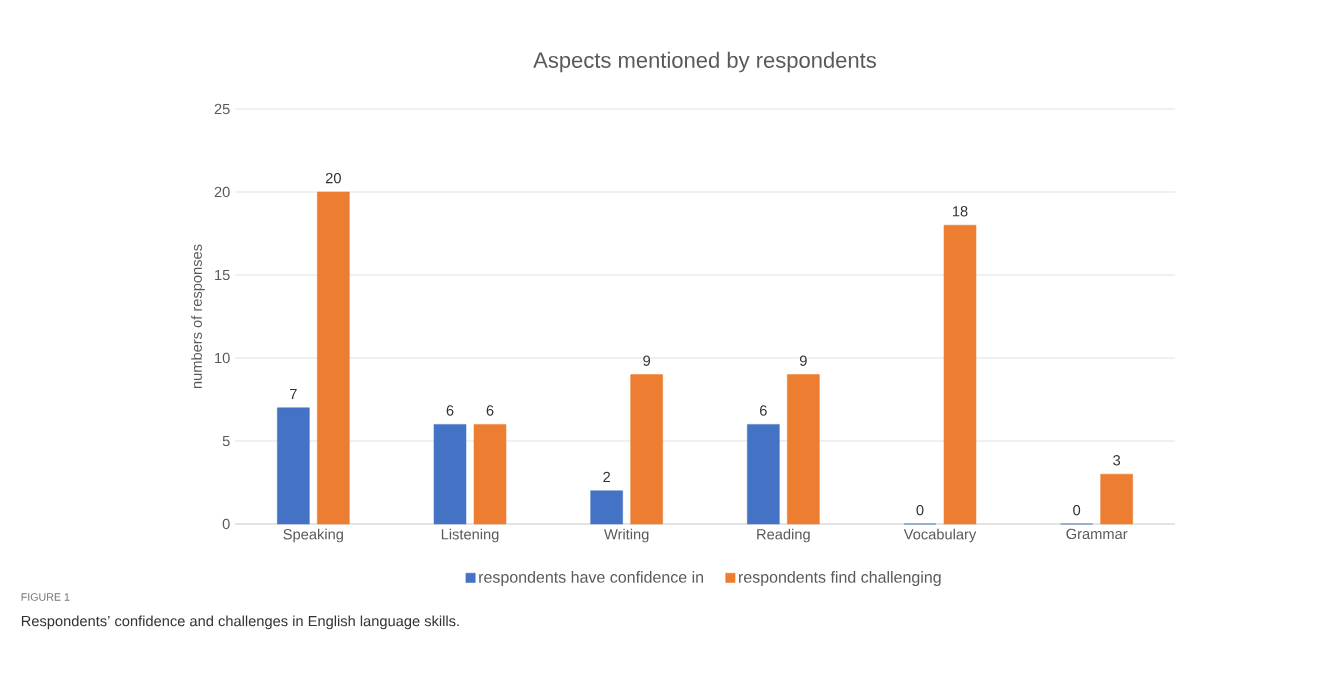 The height and width of the screenshot is (689, 1322). What do you see at coordinates (222, 358) in the screenshot?
I see `y-tick-label: 10` at bounding box center [222, 358].